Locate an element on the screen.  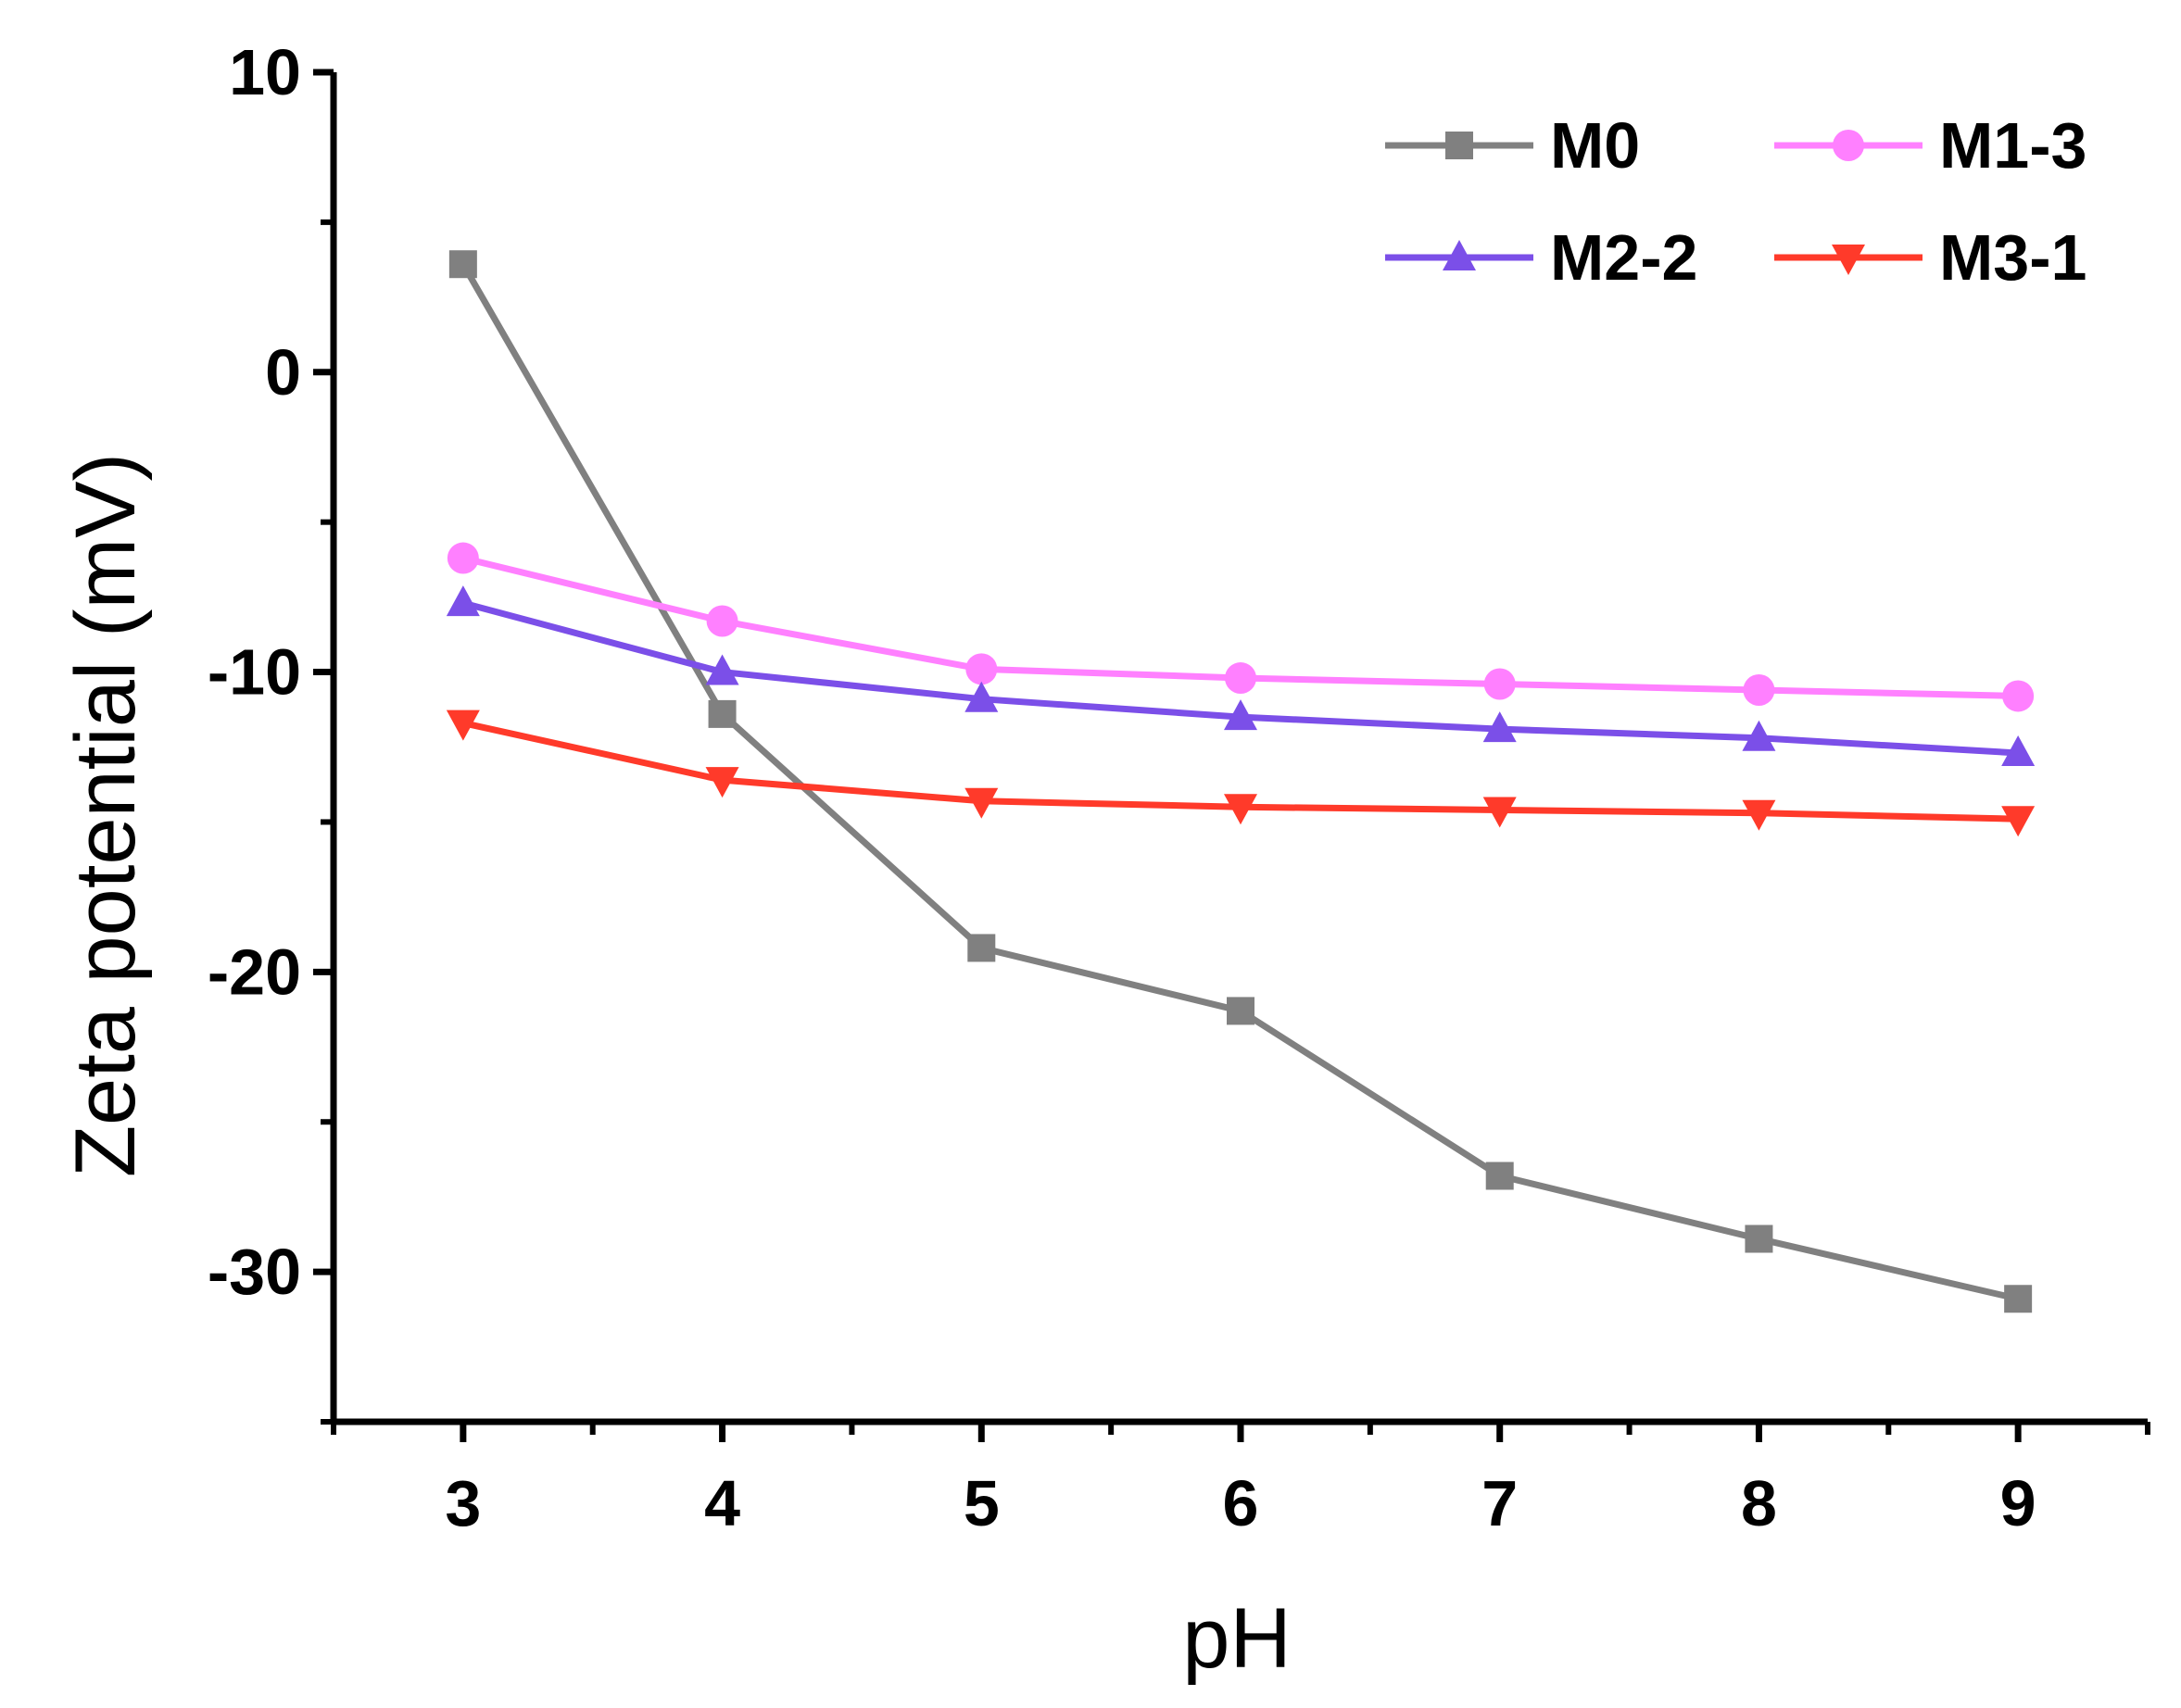
y-tick-label: -20 is located at coordinates (254, 972).